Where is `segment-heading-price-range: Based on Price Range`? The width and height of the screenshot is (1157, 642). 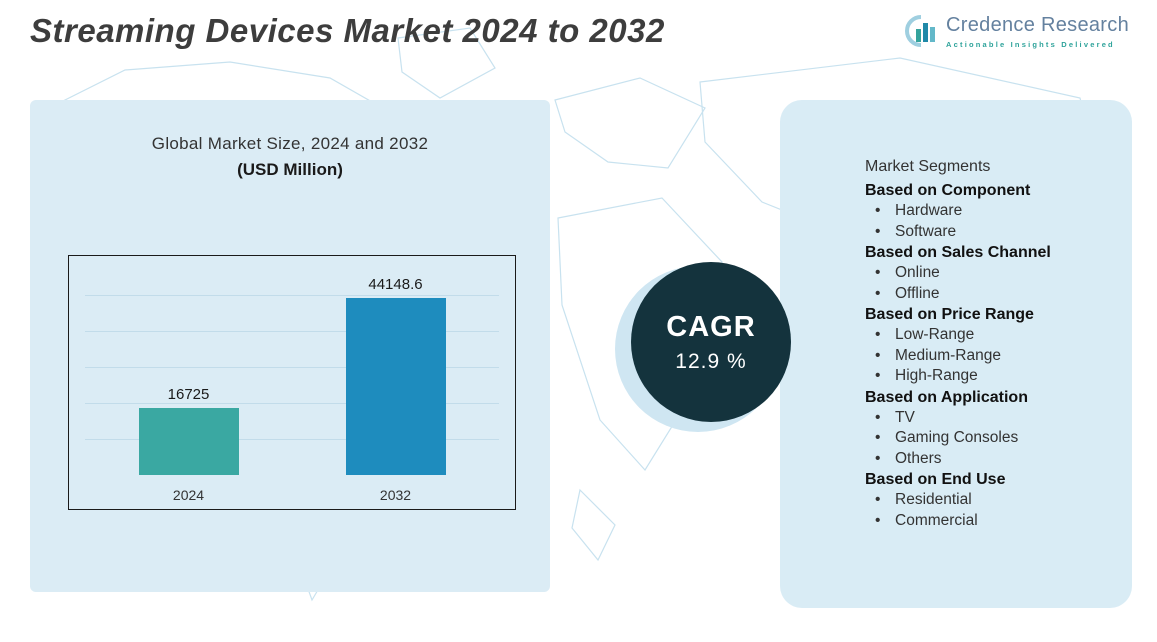
segment-heading-price-range: Based on Price Range is located at coordinates (949, 314).